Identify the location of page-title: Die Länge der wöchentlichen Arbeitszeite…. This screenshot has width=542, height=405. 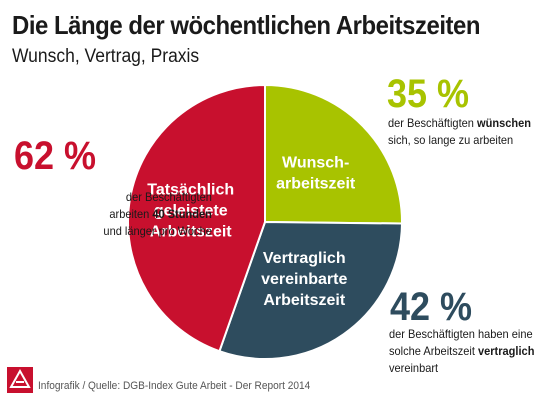
(246, 25).